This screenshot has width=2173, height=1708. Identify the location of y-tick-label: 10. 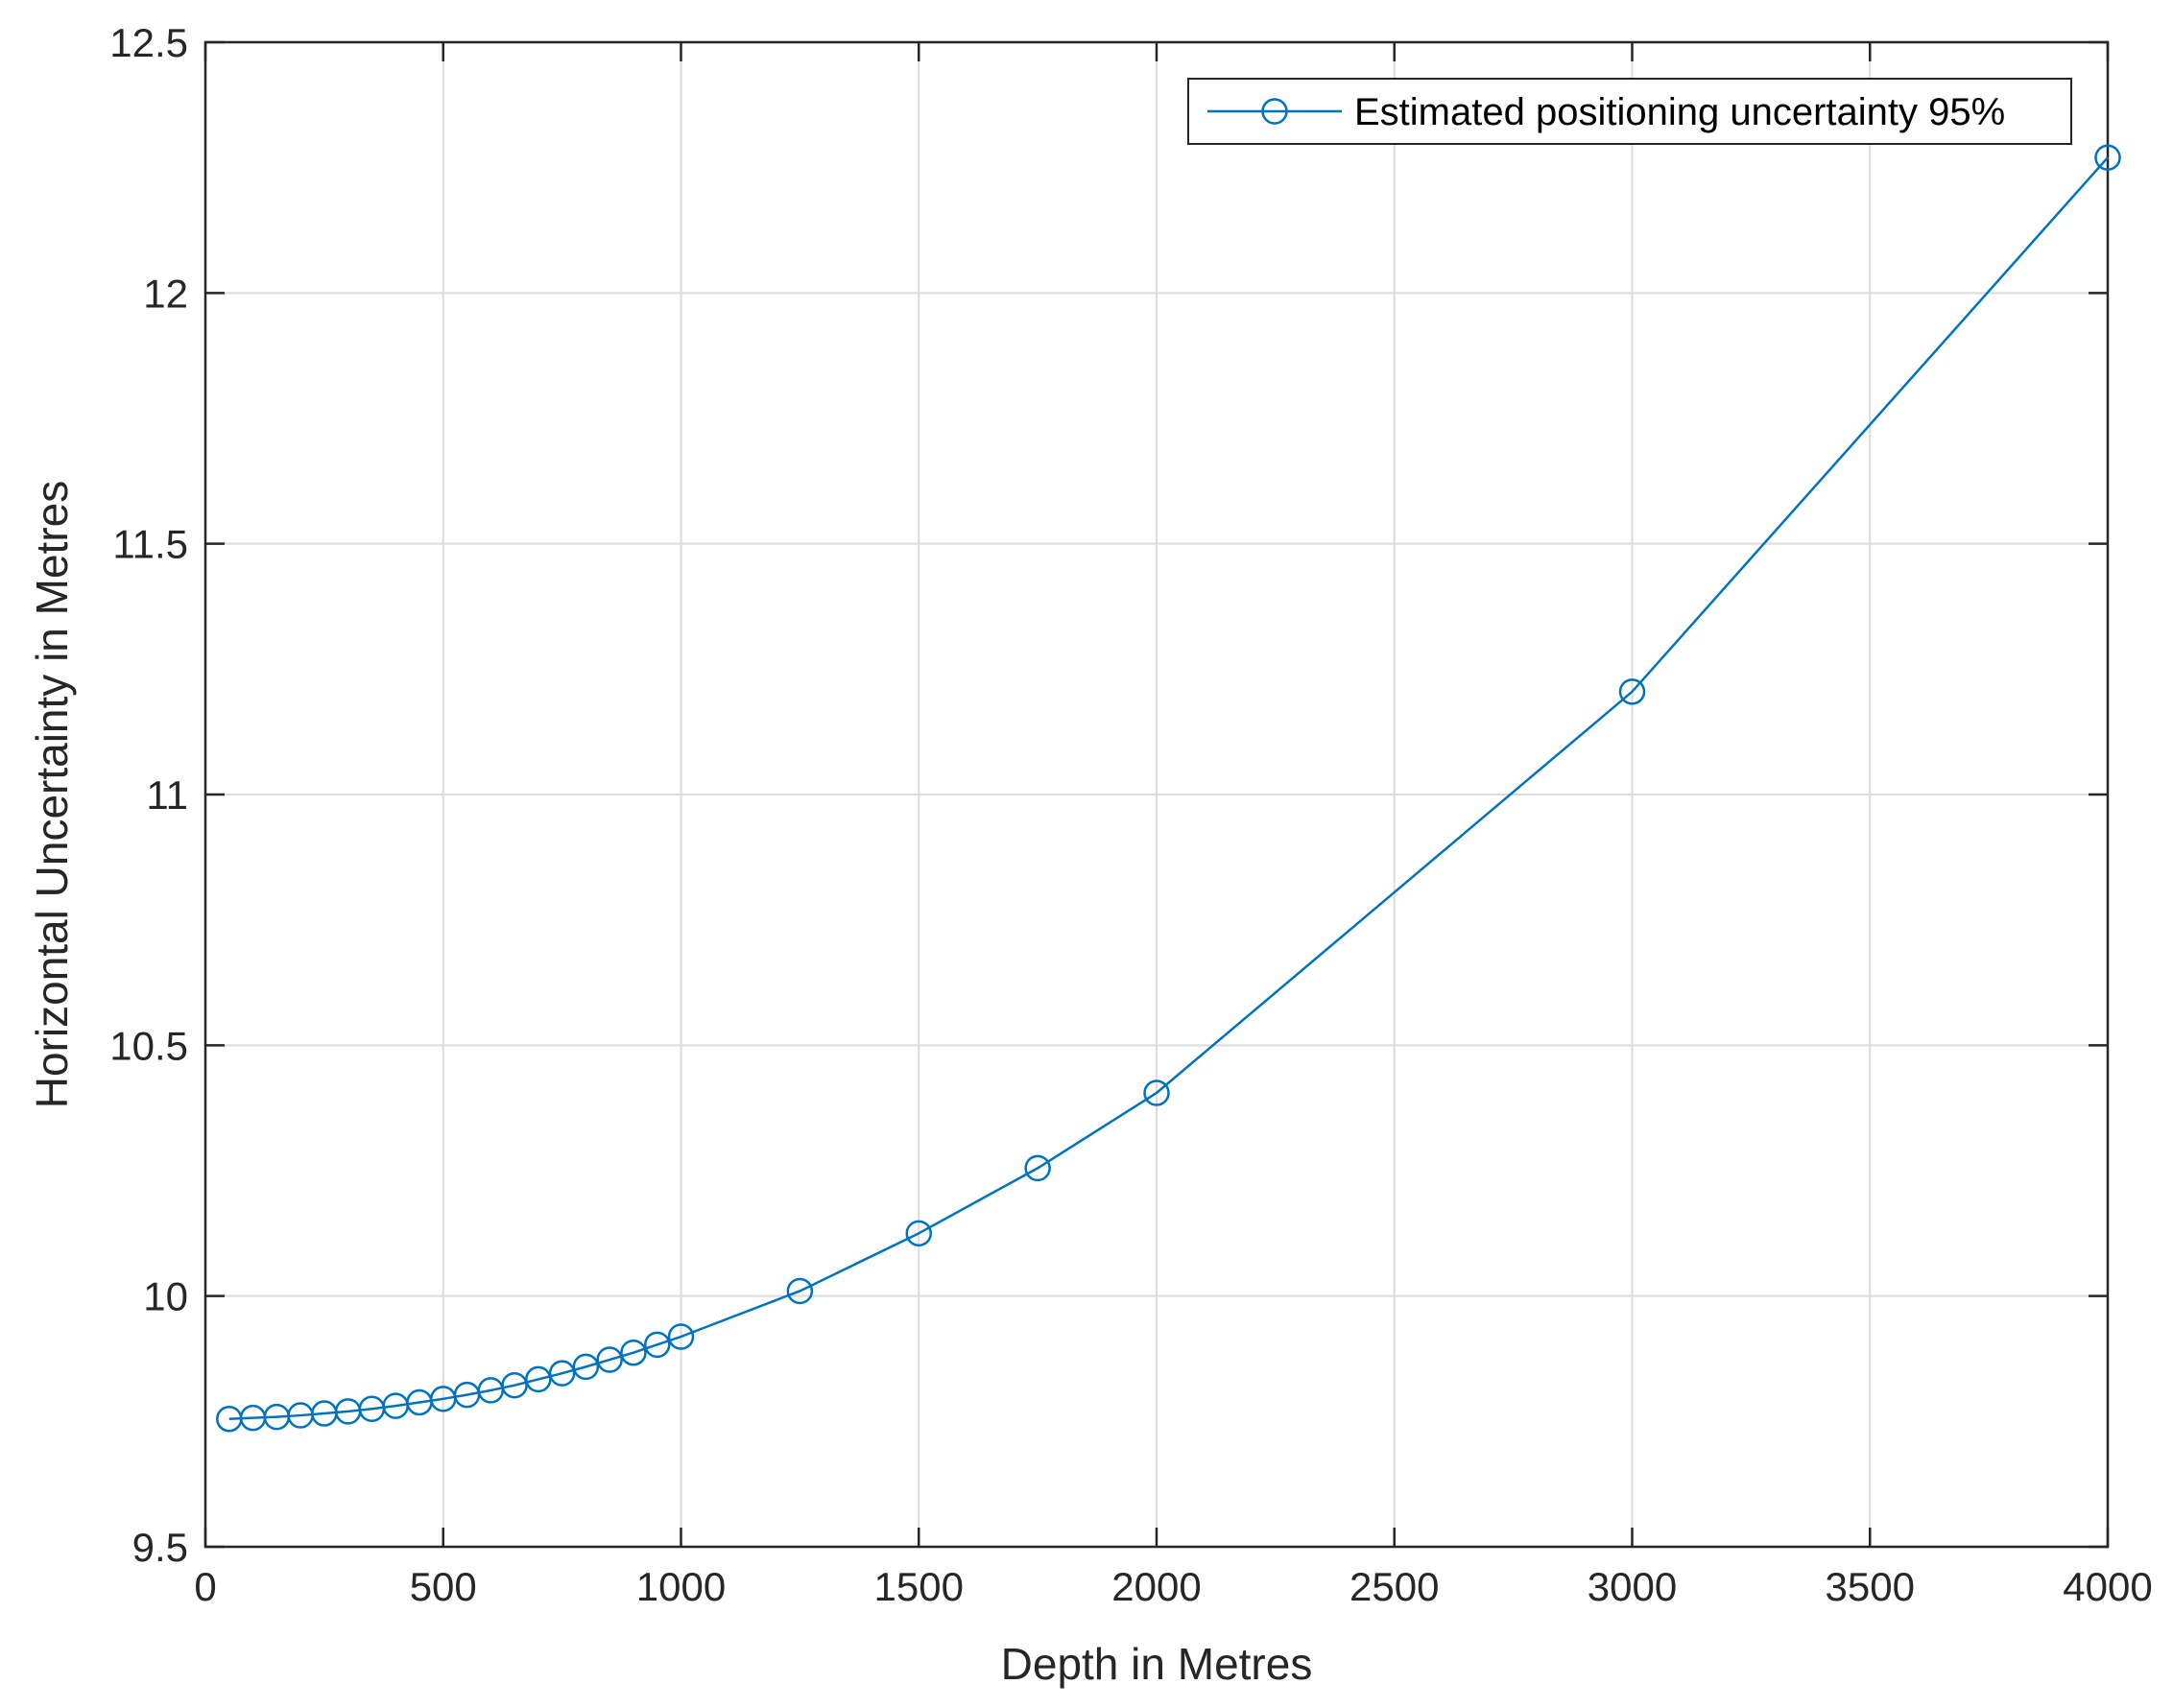
(166, 1296).